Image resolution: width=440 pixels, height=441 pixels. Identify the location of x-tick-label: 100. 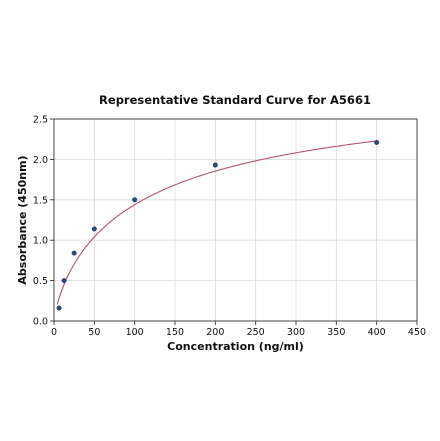
(135, 332).